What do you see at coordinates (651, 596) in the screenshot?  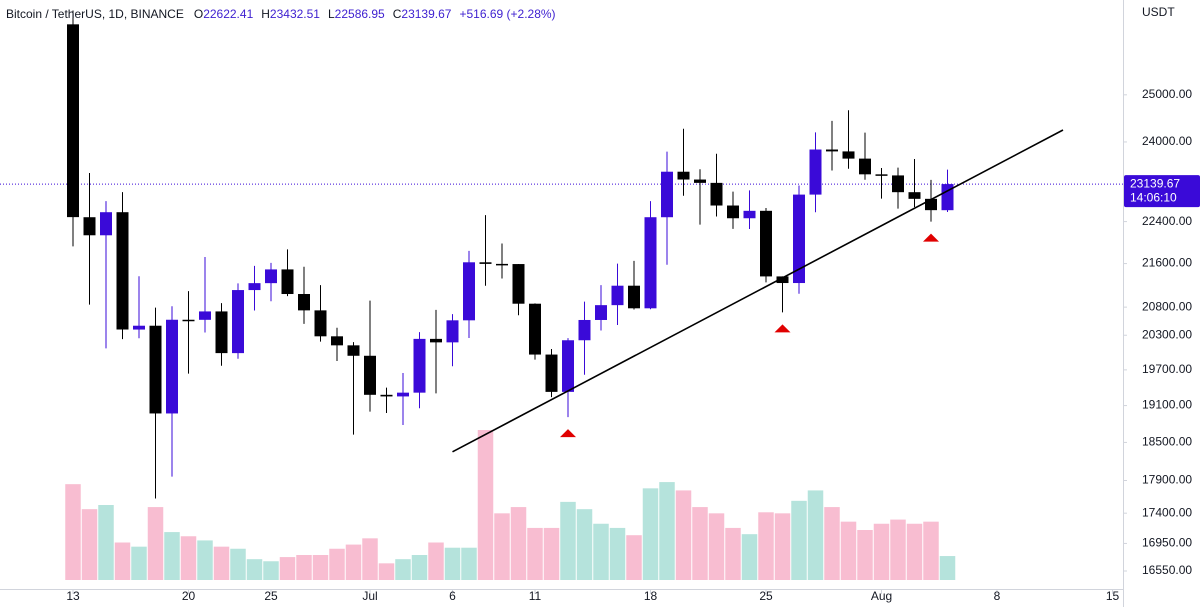 I see `x-tick-label: 18` at bounding box center [651, 596].